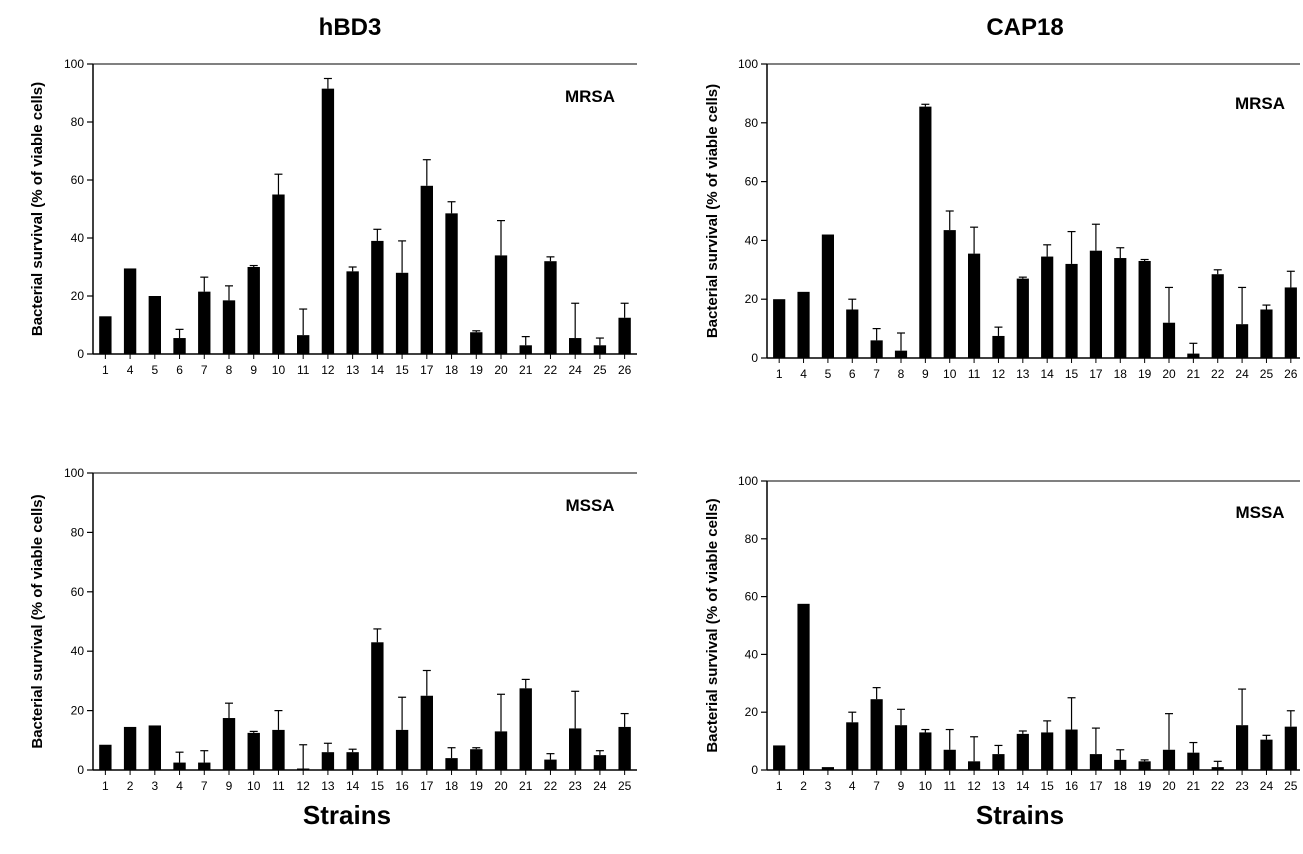  What do you see at coordinates (1260, 103) in the screenshot?
I see `panel-annotation: MRSA` at bounding box center [1260, 103].